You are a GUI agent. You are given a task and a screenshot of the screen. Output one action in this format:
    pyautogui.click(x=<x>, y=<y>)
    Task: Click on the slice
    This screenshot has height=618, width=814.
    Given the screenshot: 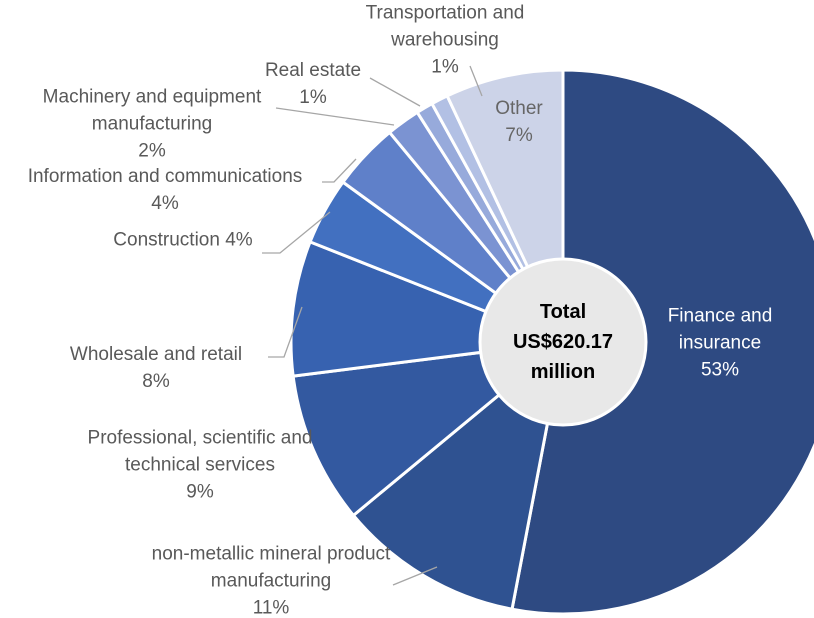 What is the action you would take?
    pyautogui.click(x=458, y=475)
    